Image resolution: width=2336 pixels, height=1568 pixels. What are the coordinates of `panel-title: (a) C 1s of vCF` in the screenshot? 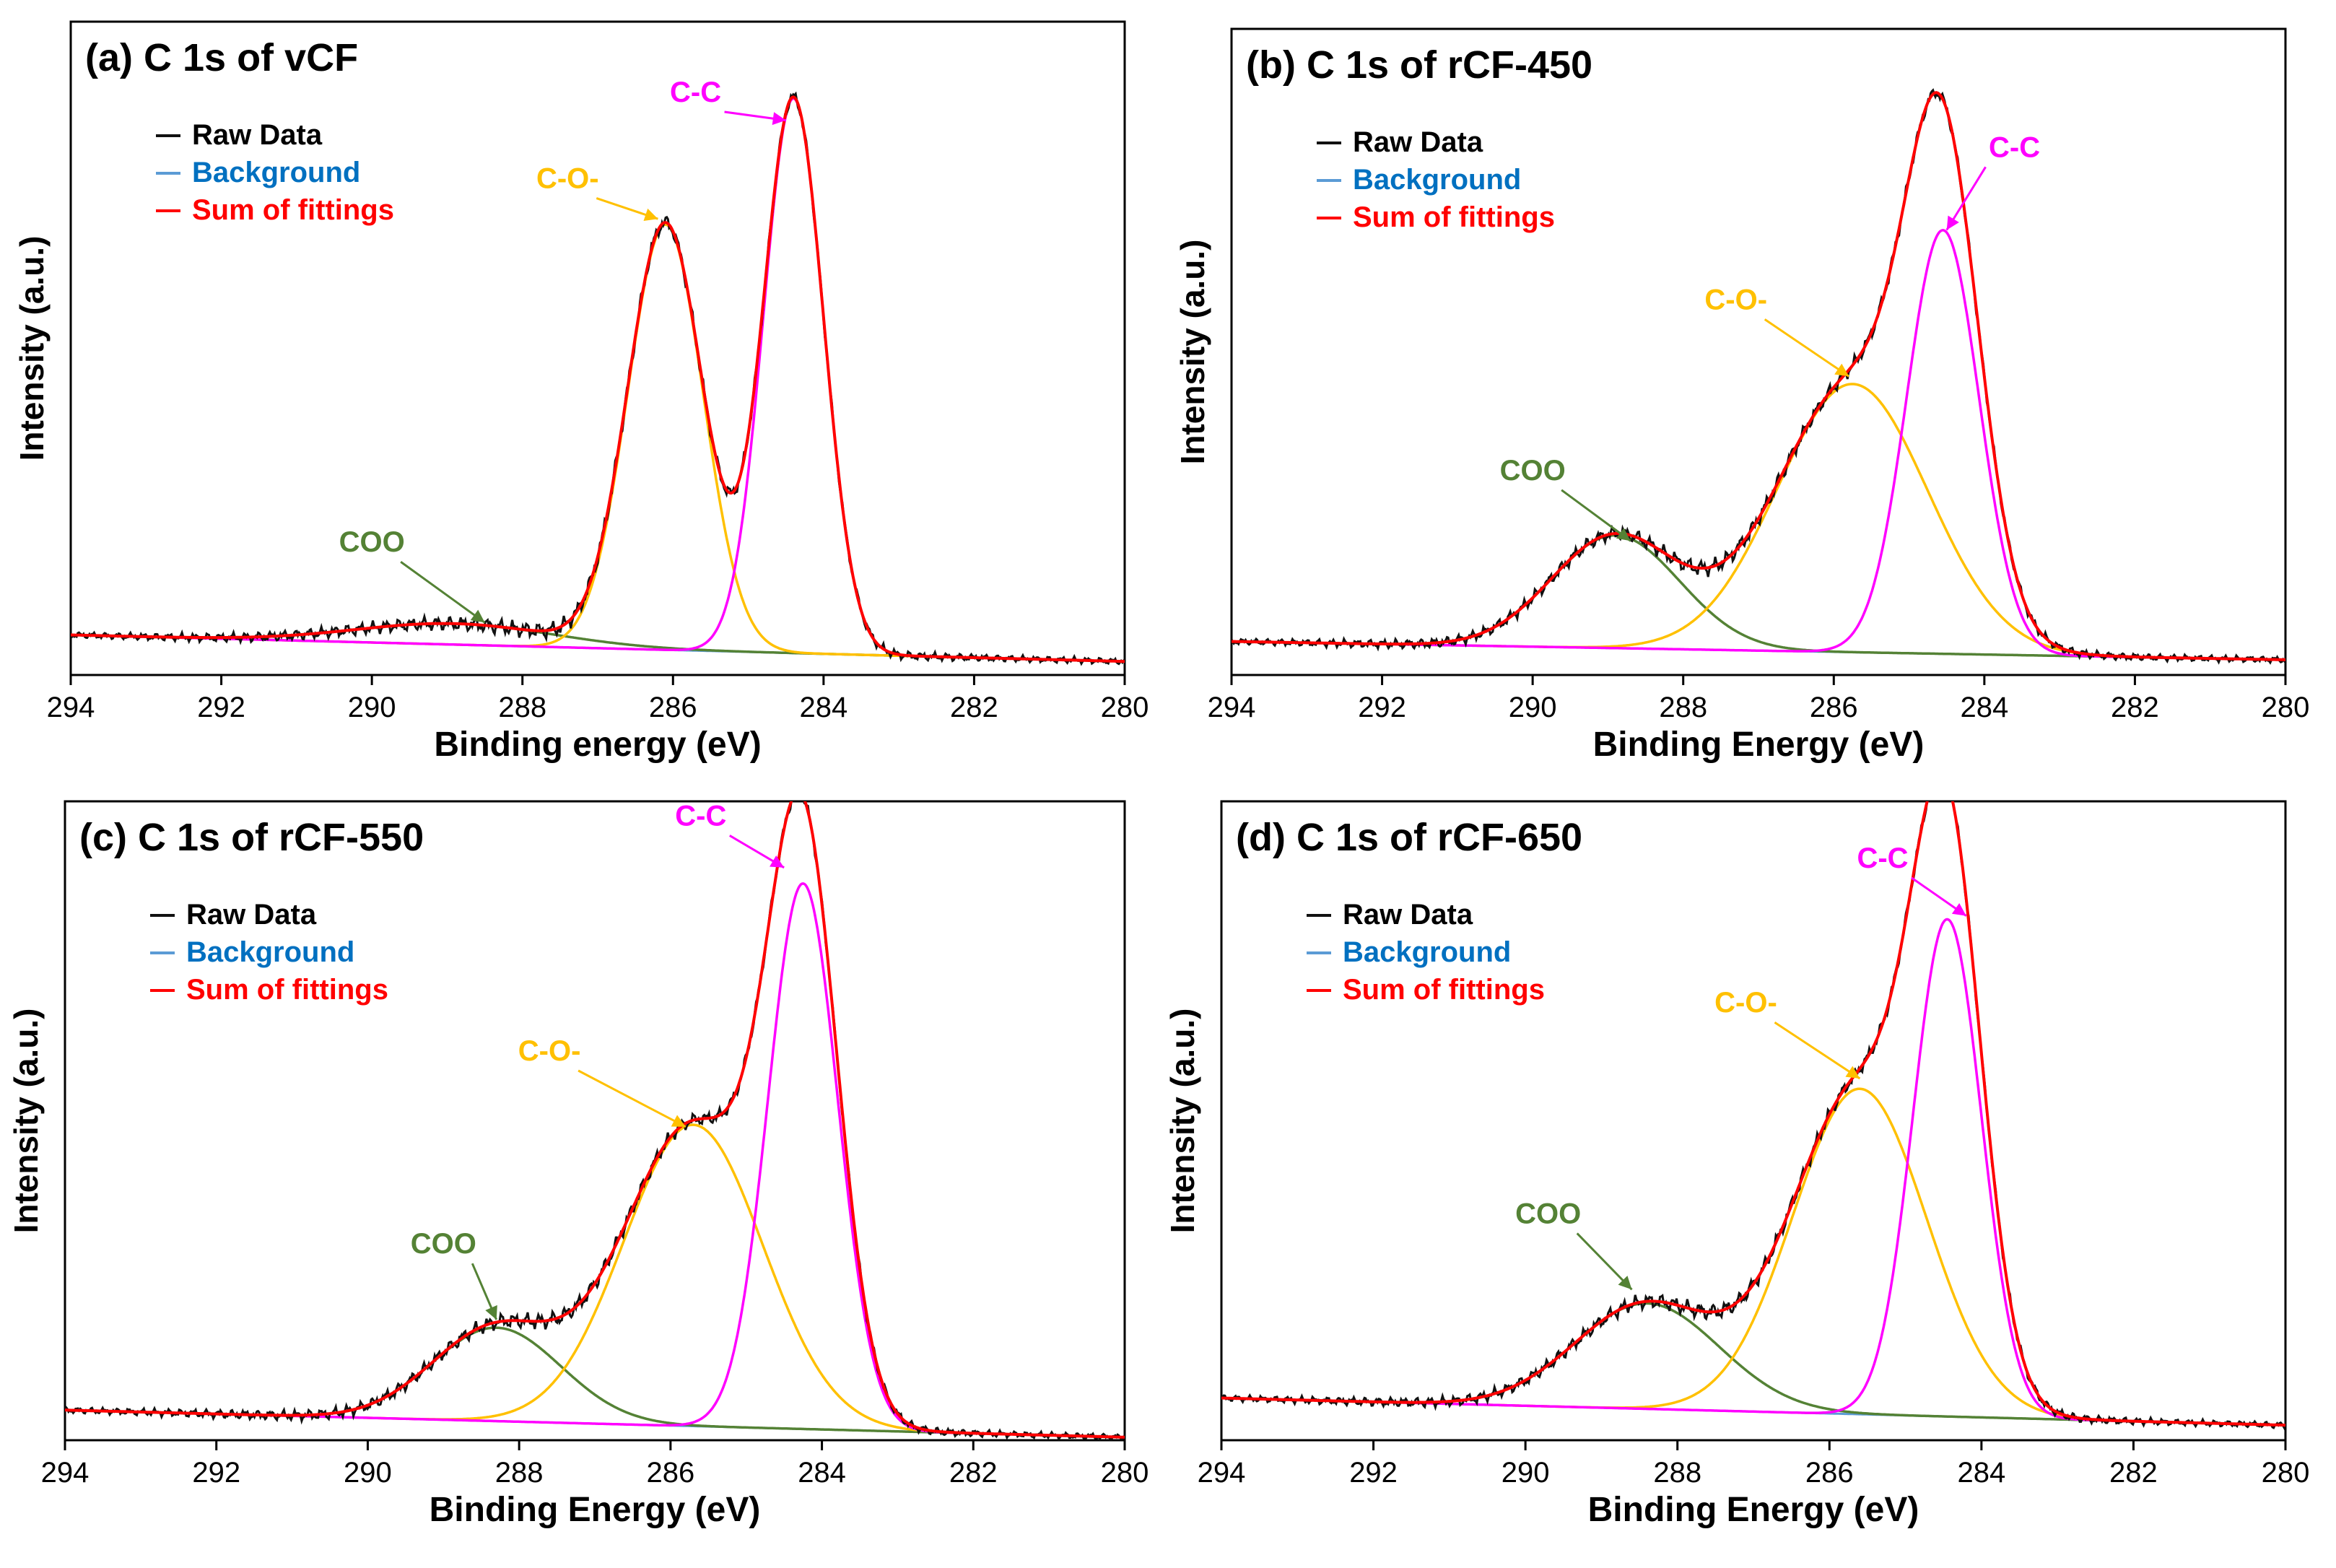 It's located at (221, 57).